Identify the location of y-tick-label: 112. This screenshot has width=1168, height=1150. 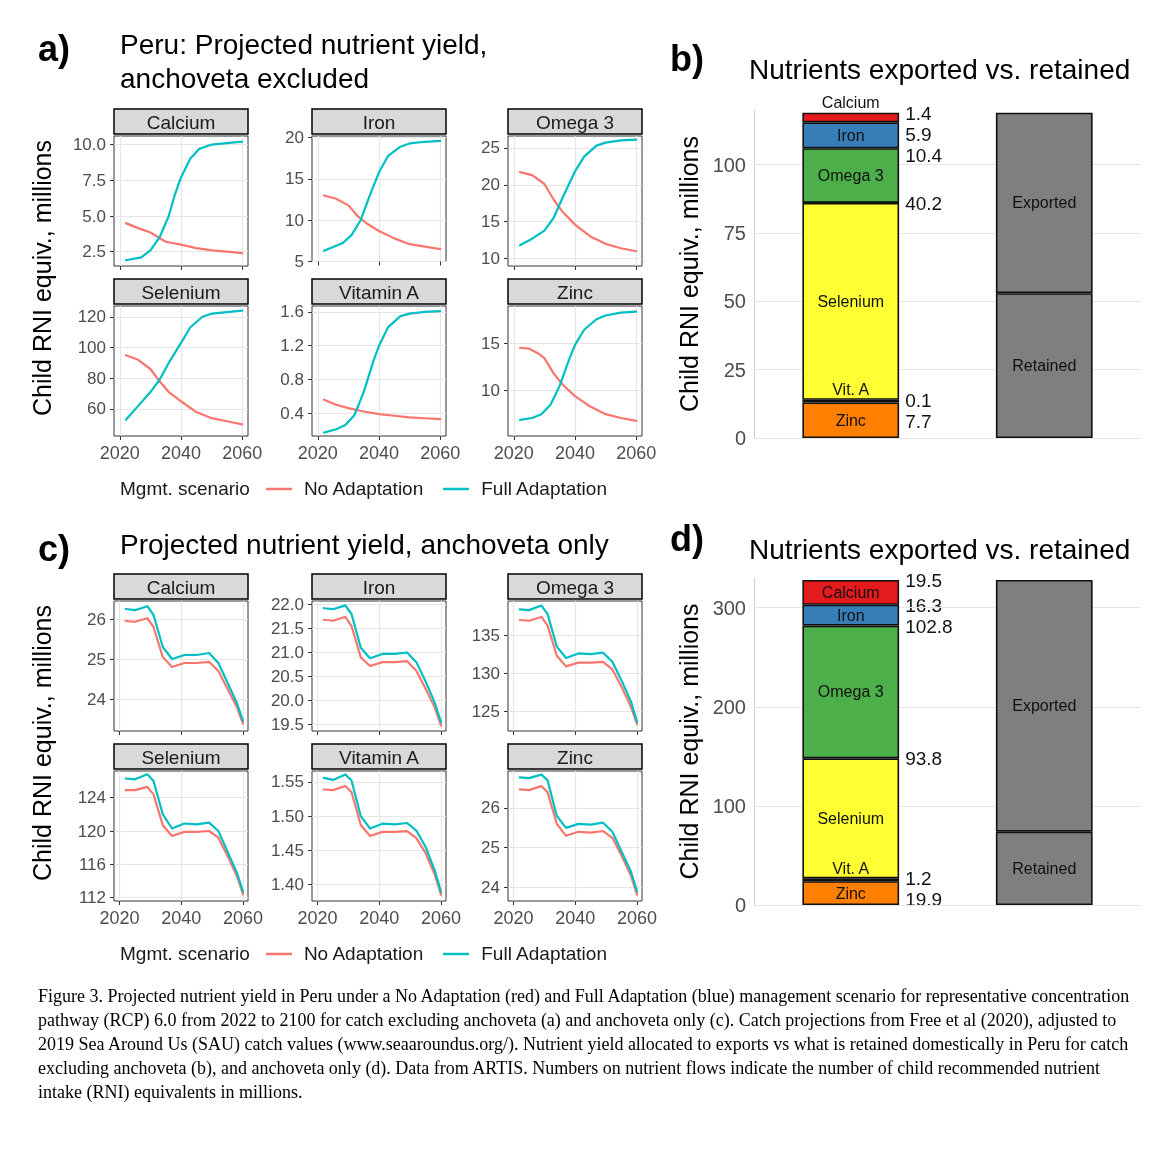
(92, 898).